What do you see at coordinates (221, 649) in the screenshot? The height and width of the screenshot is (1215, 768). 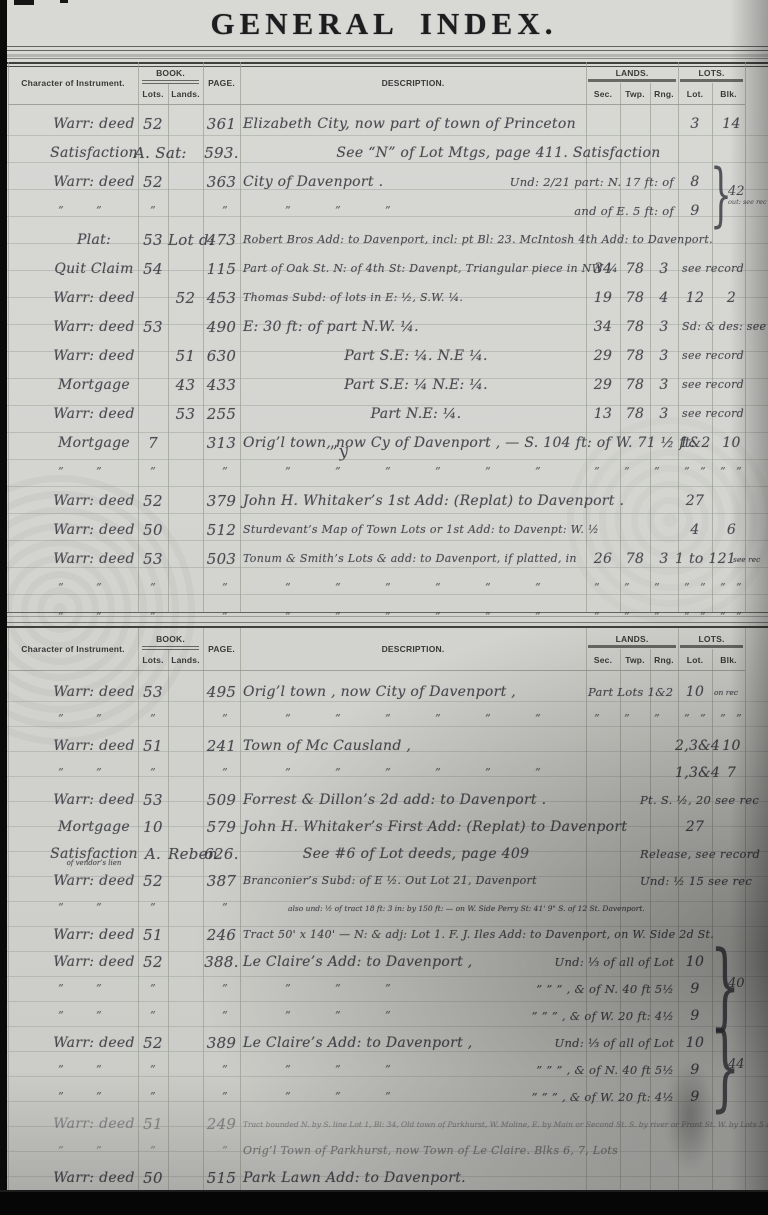 I see `column-header: PAGE.` at bounding box center [221, 649].